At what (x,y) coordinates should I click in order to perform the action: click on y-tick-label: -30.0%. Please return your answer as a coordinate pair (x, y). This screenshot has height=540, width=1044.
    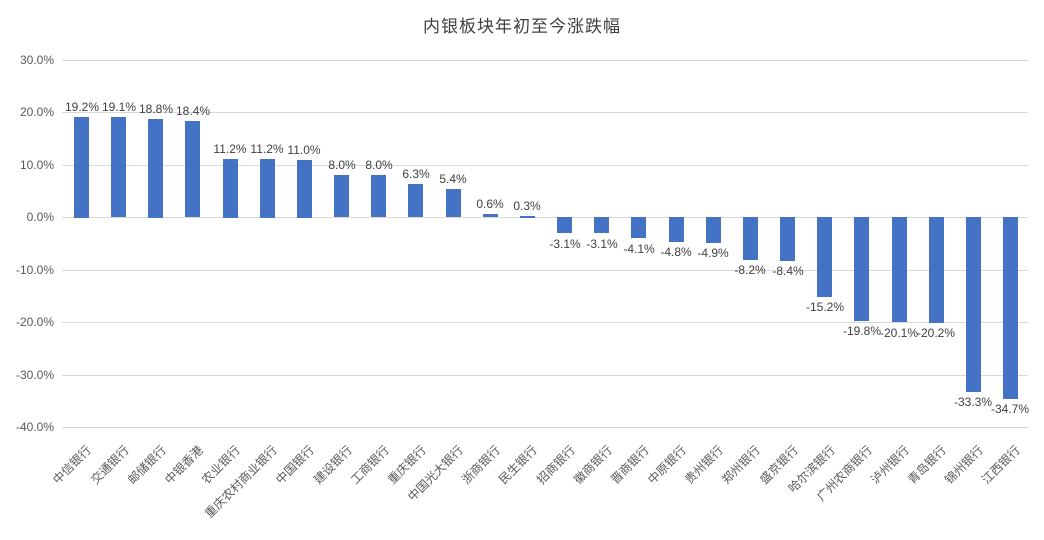
    Looking at the image, I should click on (34, 375).